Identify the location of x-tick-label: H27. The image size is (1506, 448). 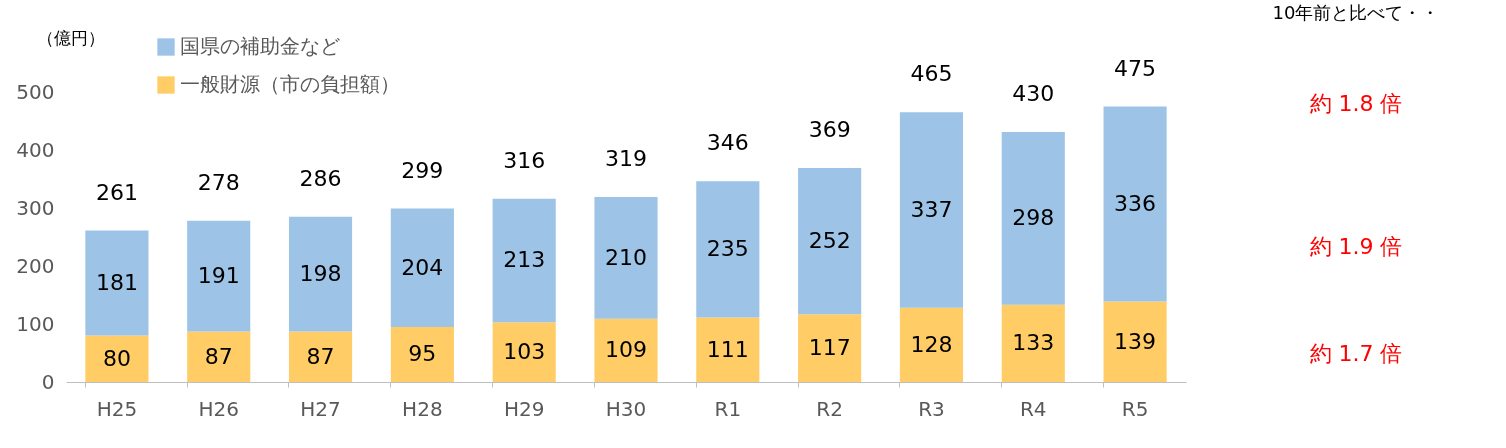
(320, 408).